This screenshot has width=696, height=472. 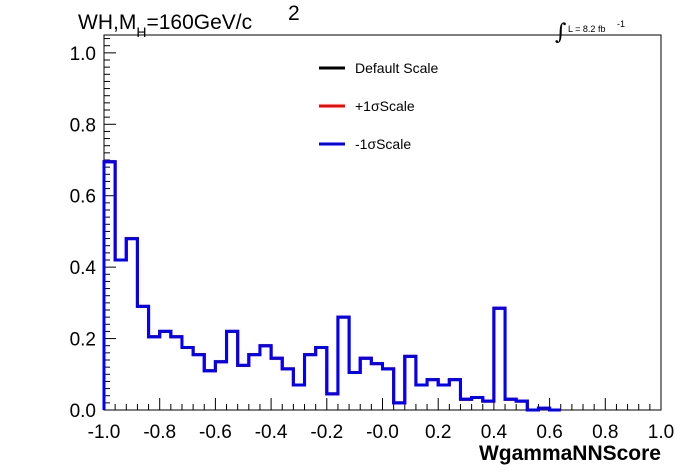 I want to click on x-tick-label: -0.8, so click(x=159, y=432).